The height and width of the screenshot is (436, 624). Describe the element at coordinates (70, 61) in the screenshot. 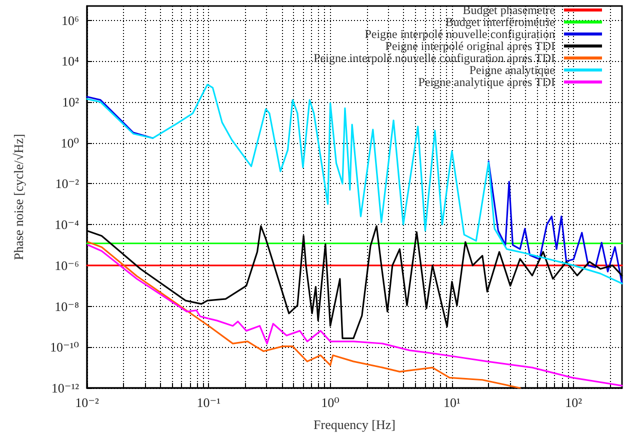

I see `y-tick-label: 10⁴` at that location.